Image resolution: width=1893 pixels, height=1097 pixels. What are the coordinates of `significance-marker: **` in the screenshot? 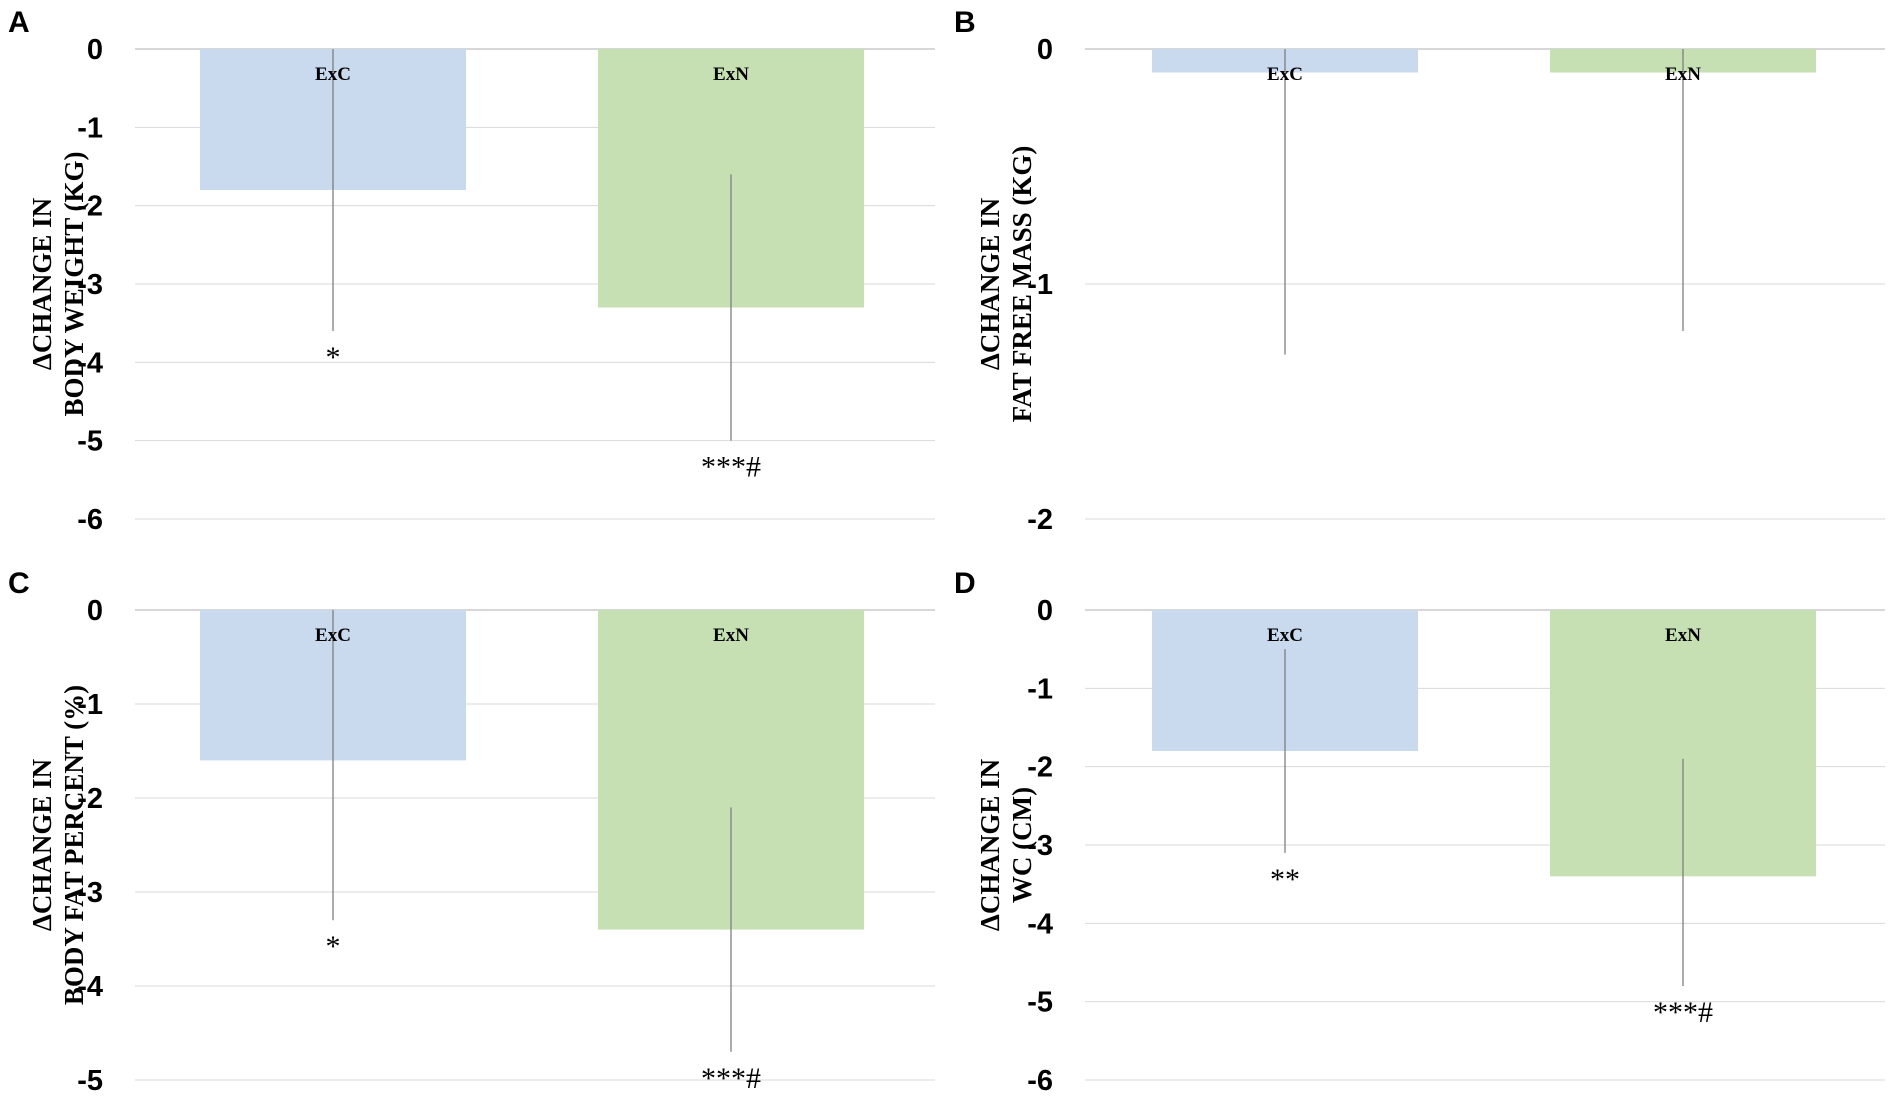 It's located at (1285, 879).